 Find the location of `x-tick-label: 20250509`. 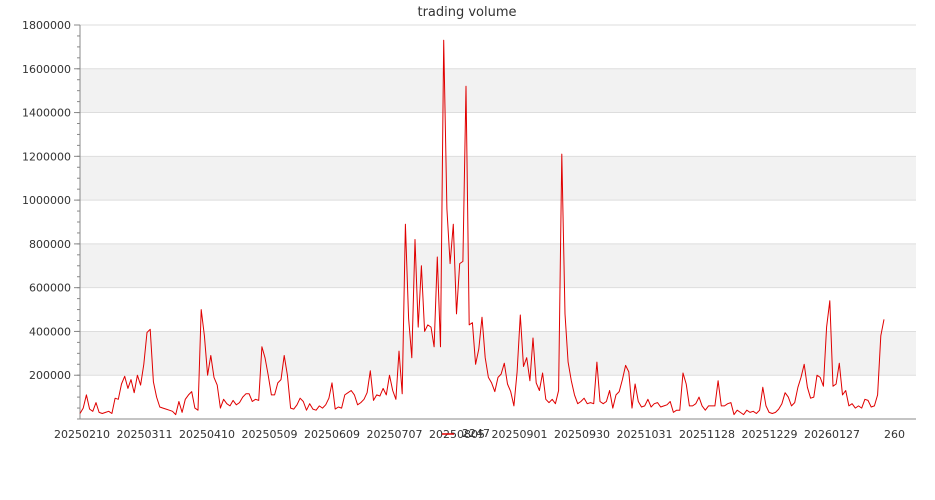

x-tick-label: 20250509 is located at coordinates (270, 434).